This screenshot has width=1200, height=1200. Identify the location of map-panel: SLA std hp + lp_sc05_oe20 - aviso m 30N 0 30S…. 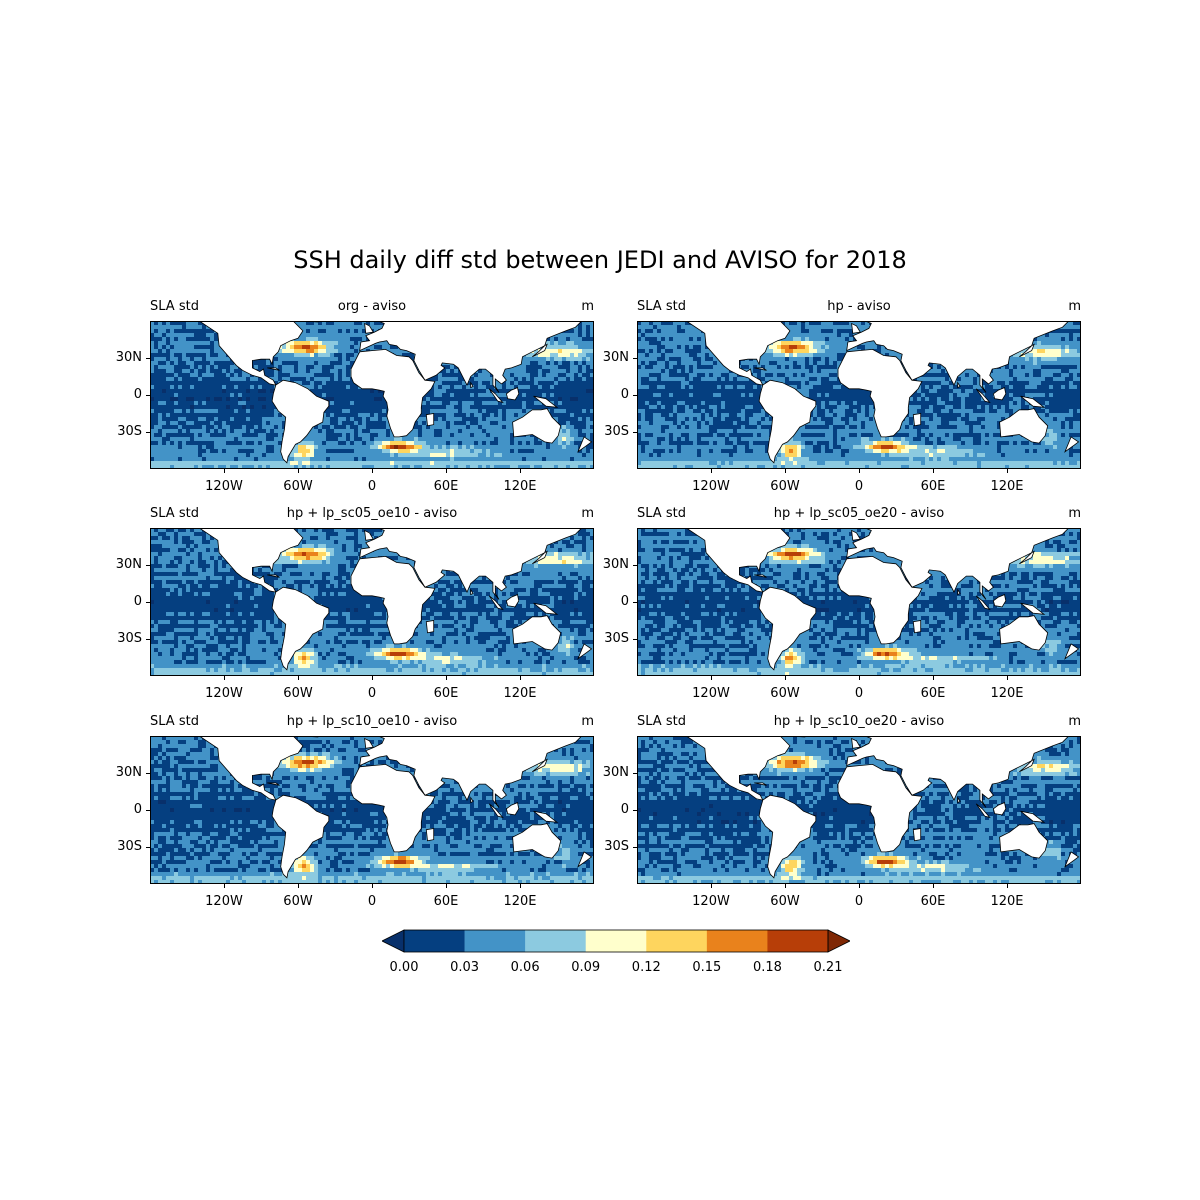
(842, 603).